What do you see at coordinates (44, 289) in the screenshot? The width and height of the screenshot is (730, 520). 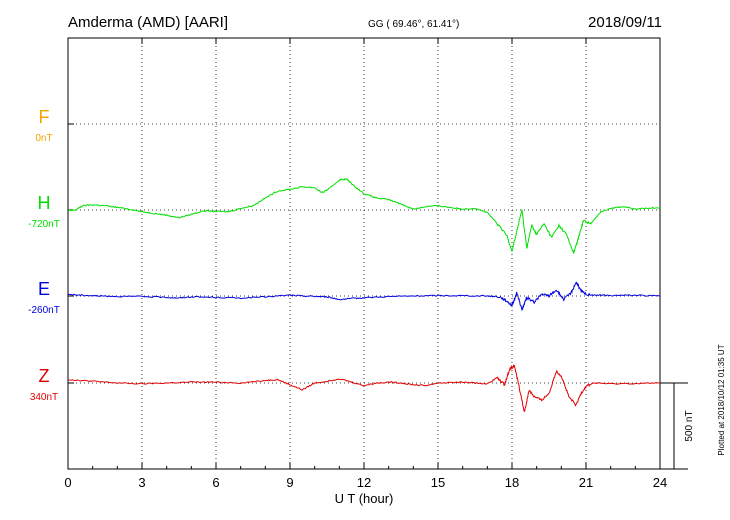 I see `channel-name-e: E` at bounding box center [44, 289].